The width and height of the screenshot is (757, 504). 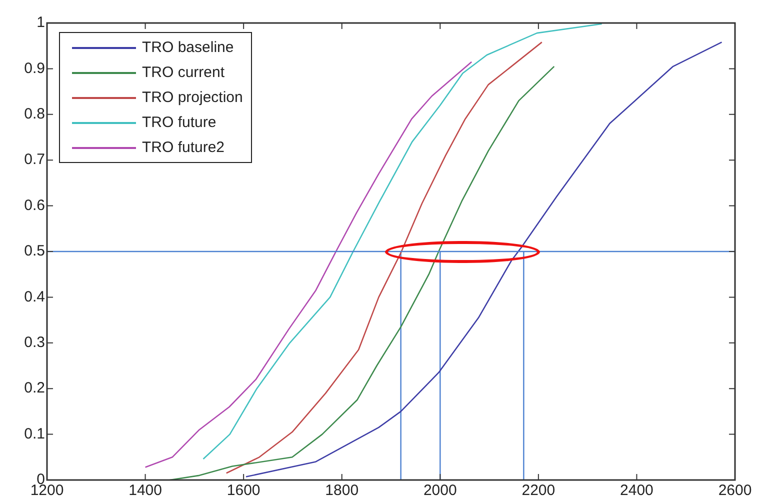 What do you see at coordinates (192, 97) in the screenshot?
I see `legend-label: TRO projection` at bounding box center [192, 97].